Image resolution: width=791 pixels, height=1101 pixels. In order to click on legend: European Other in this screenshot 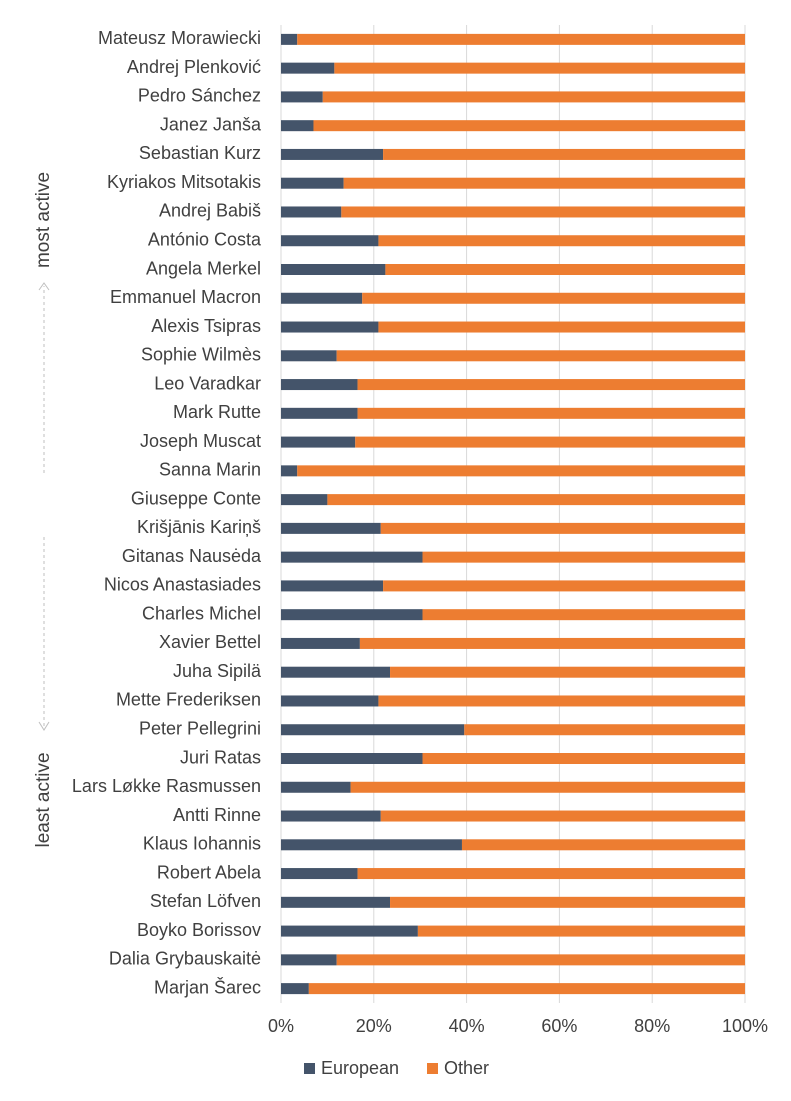, I will do `click(396, 1068)`.